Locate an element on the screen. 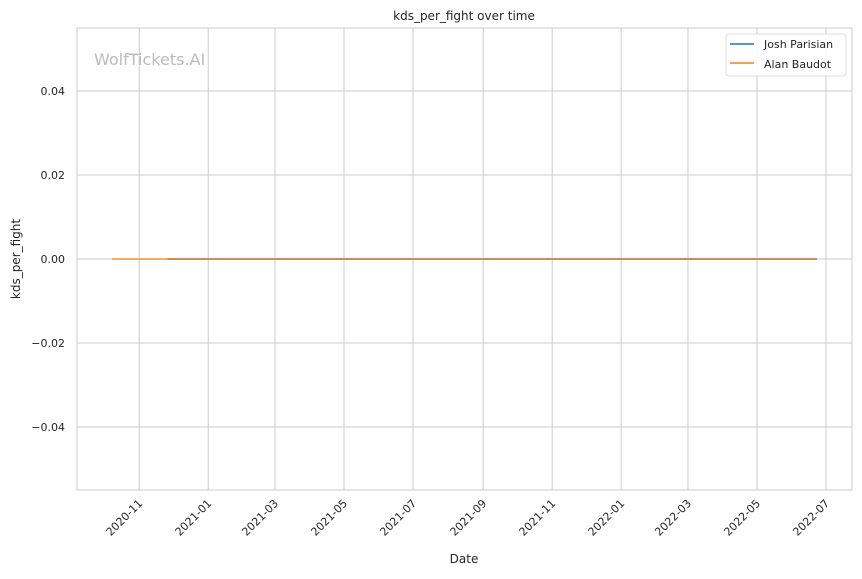 This screenshot has height=579, width=862. x-tick-label: 2021-05 is located at coordinates (329, 518).